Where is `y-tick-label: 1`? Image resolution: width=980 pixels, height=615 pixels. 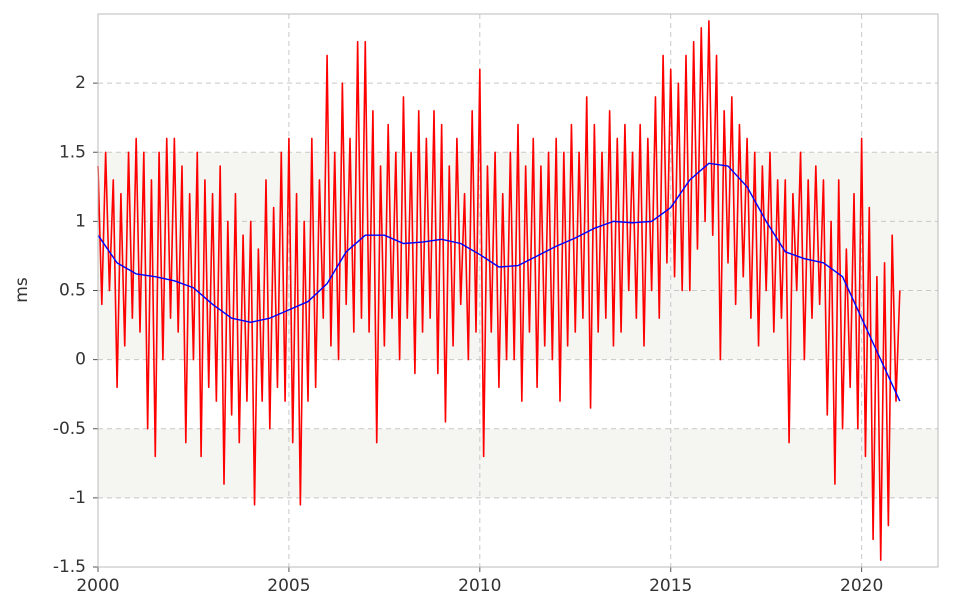 y-tick-label: 1 is located at coordinates (80, 221).